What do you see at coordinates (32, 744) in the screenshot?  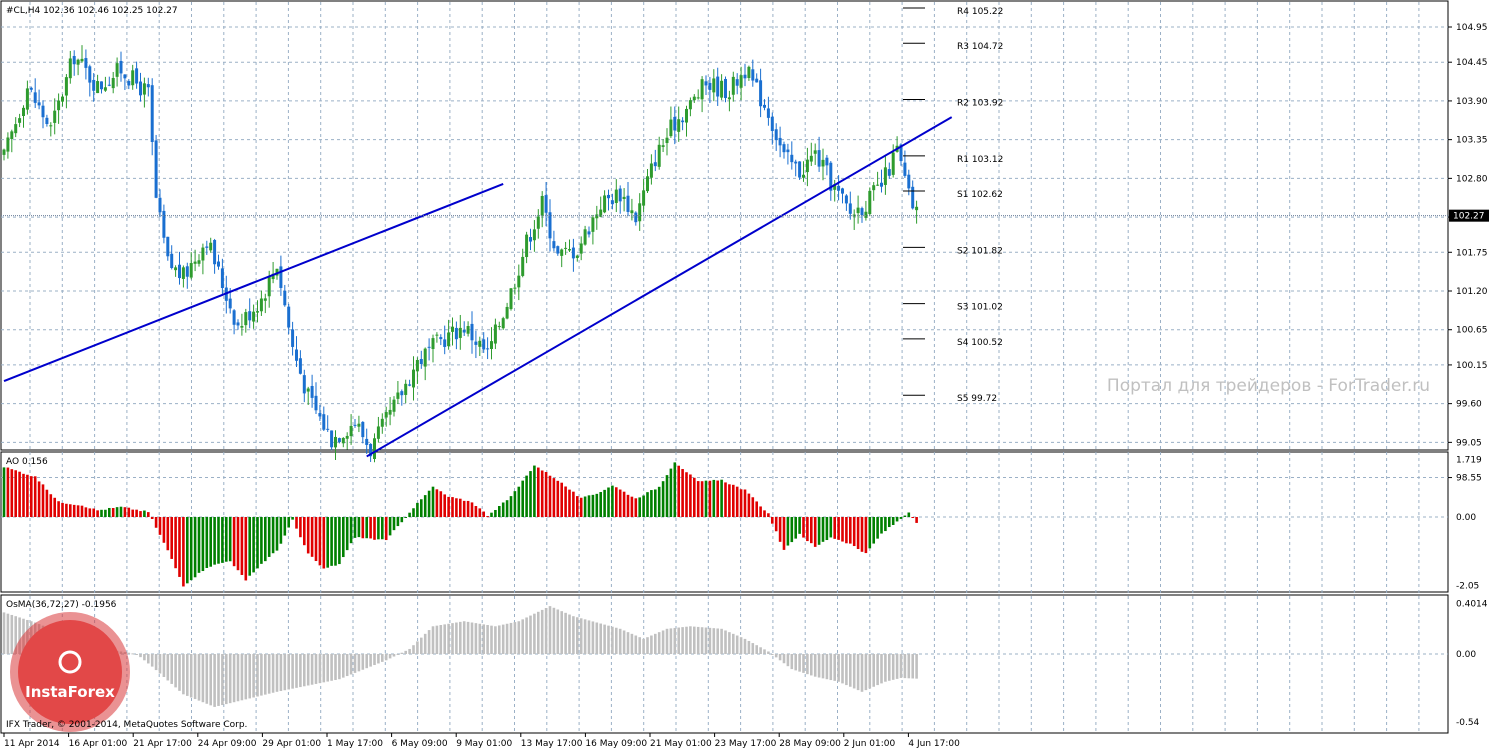 I see `time-tick-label: 11 Apr 2014` at bounding box center [32, 744].